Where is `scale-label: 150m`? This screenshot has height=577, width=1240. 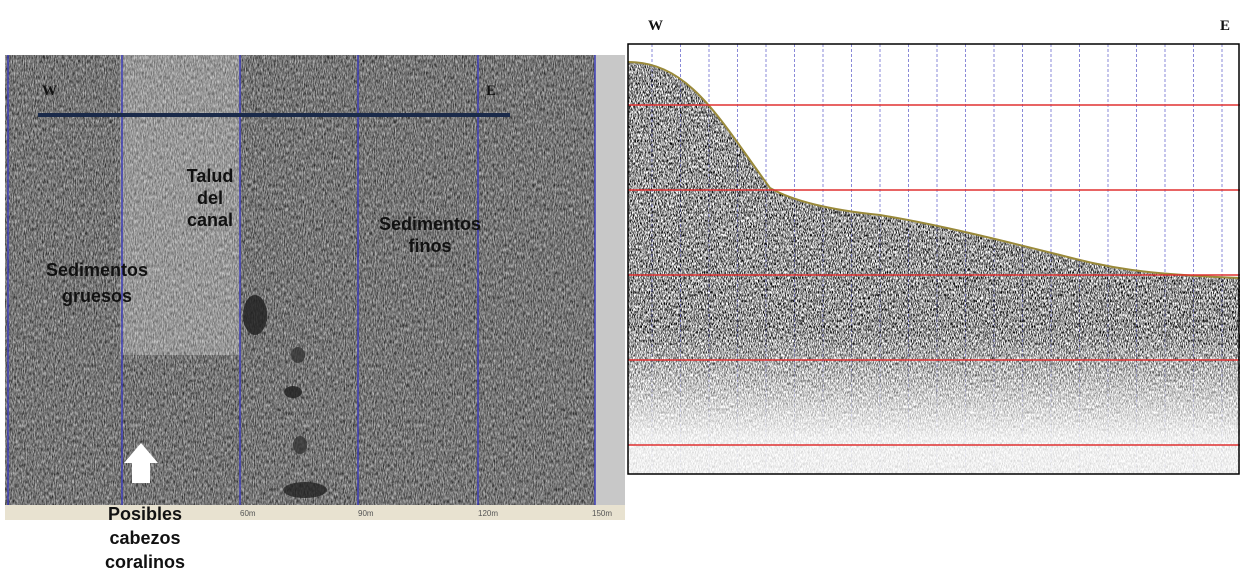
scale-label: 150m is located at coordinates (602, 513).